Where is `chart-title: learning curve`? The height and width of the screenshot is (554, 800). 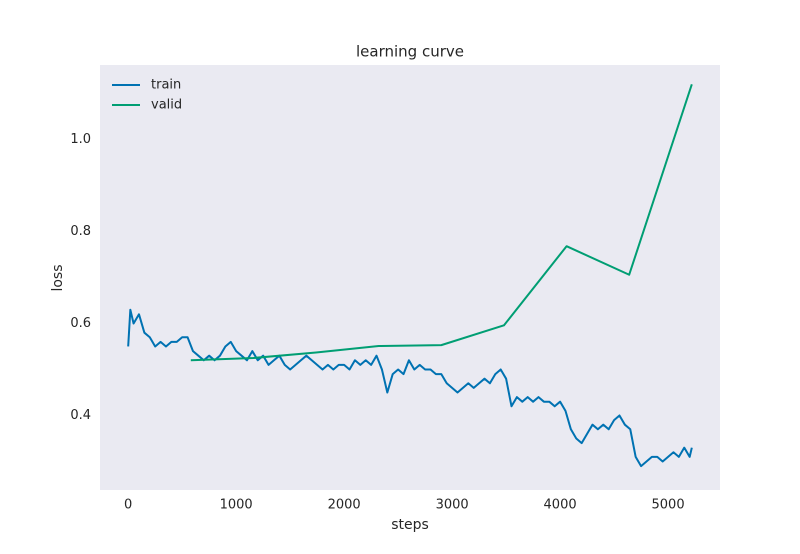 chart-title: learning curve is located at coordinates (410, 52).